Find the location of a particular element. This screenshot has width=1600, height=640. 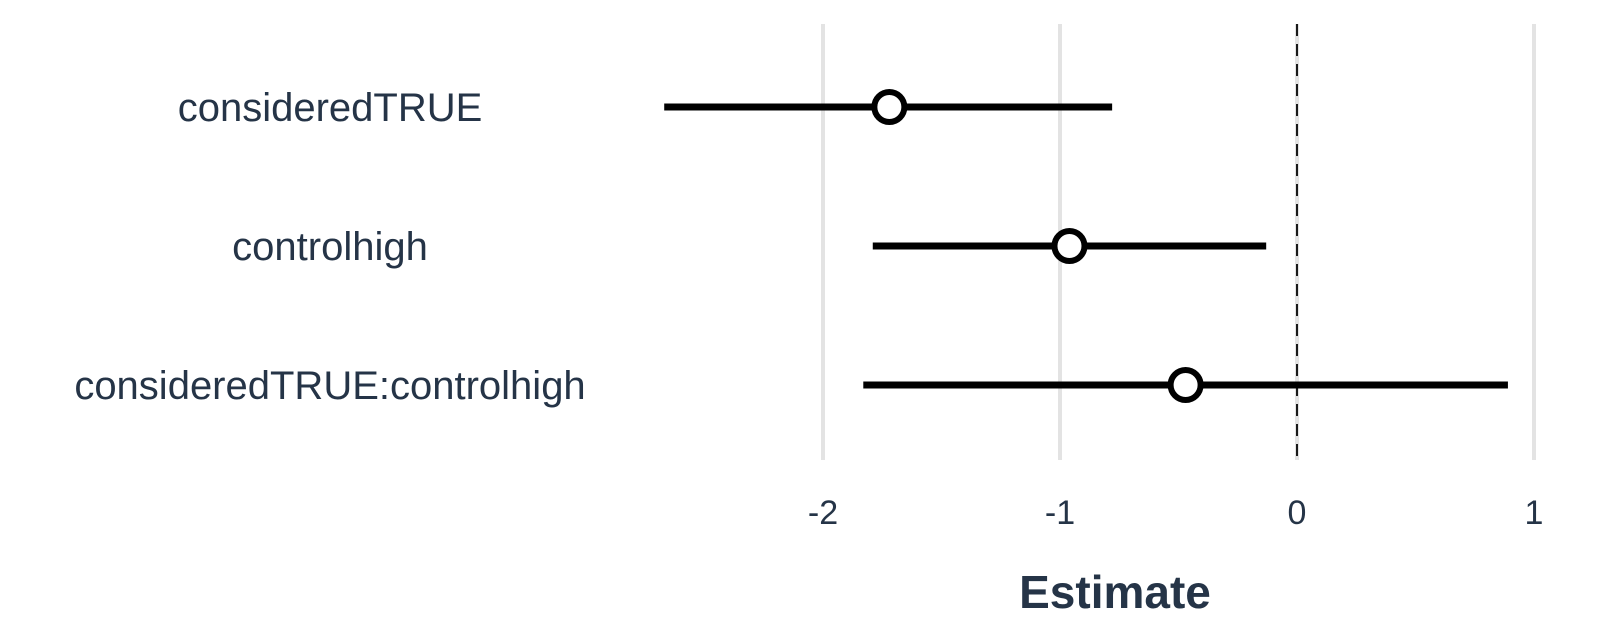

x-tick-label: -2 is located at coordinates (823, 513).